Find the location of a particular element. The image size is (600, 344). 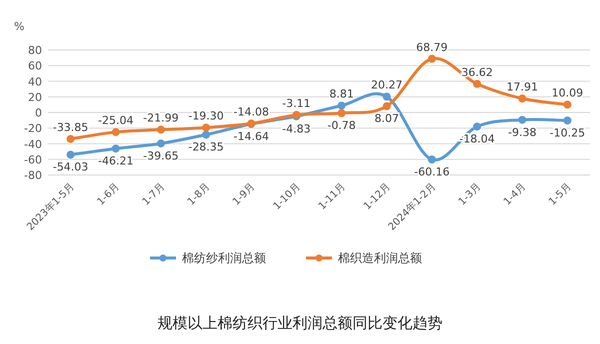

x-tick-label: 1-4月 is located at coordinates (515, 194).